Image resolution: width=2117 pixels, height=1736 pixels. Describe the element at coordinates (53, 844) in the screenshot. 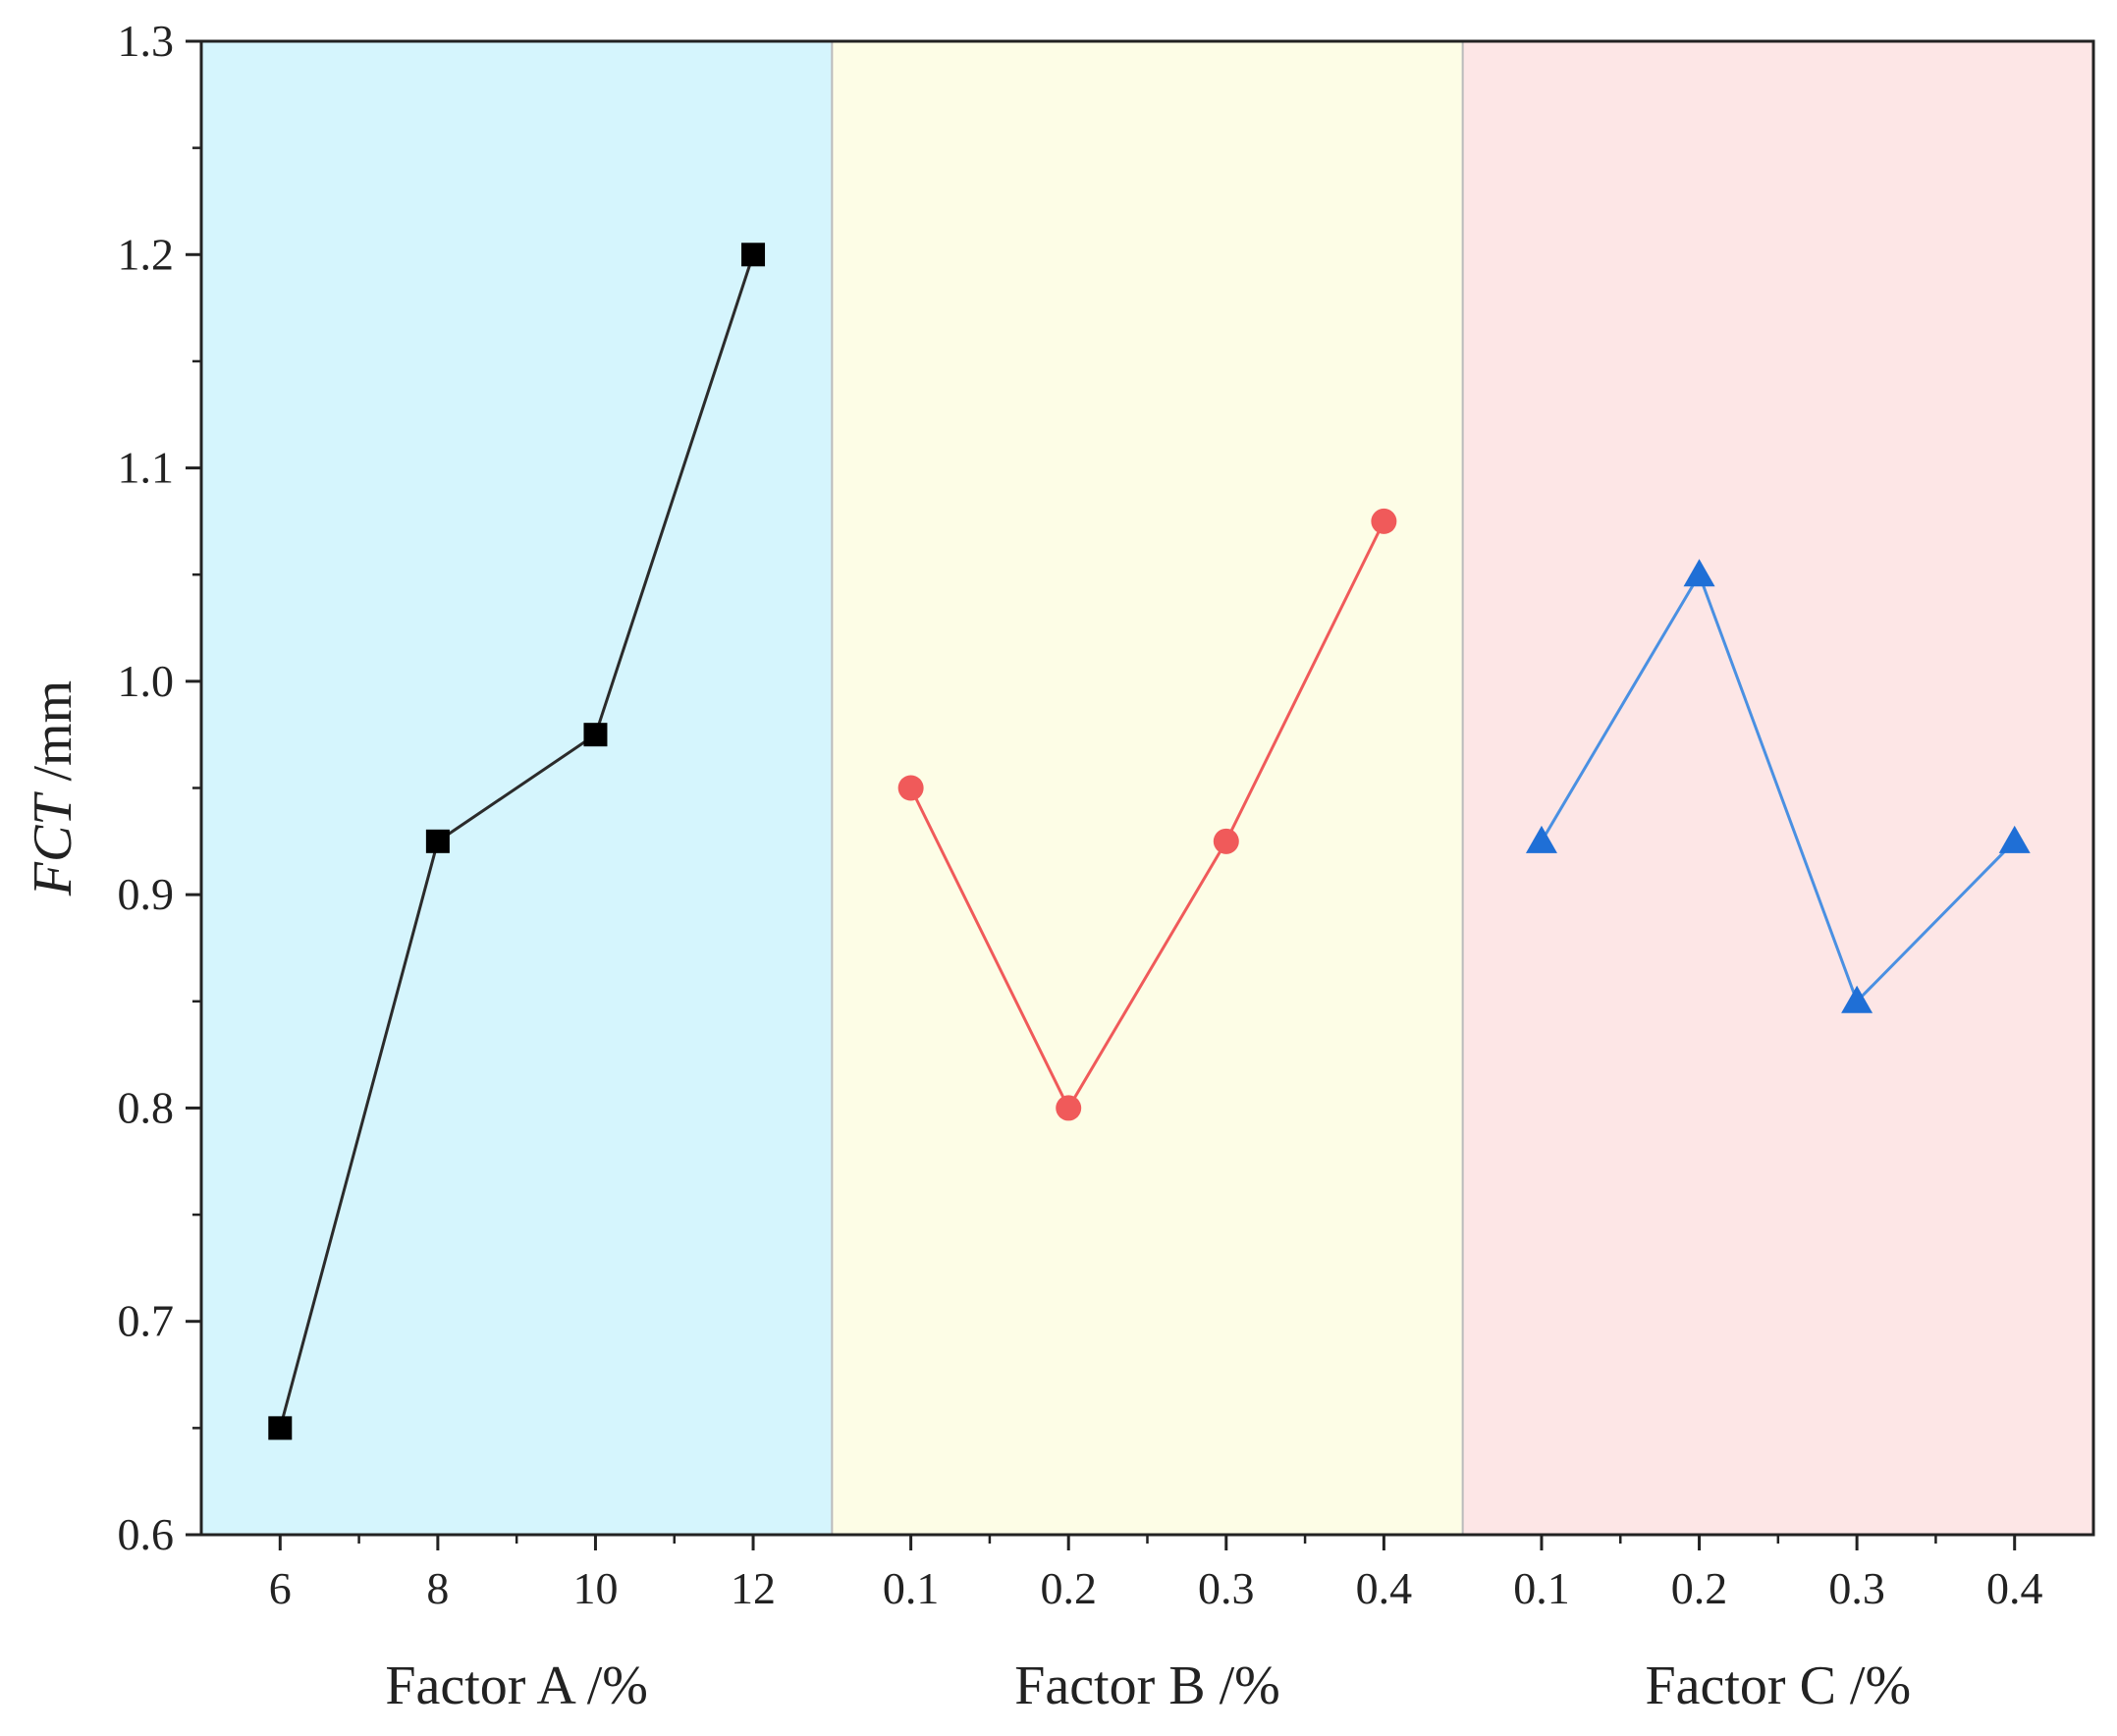

I see `y-axis-title-italic: FCT` at that location.